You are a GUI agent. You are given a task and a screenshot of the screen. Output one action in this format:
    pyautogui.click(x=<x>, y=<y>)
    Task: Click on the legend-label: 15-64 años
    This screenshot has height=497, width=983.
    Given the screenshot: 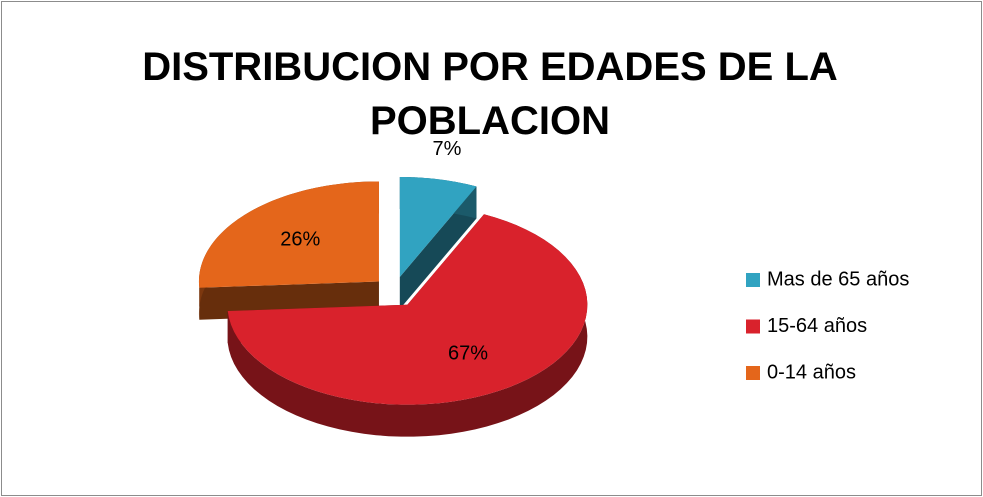 What is the action you would take?
    pyautogui.click(x=817, y=326)
    